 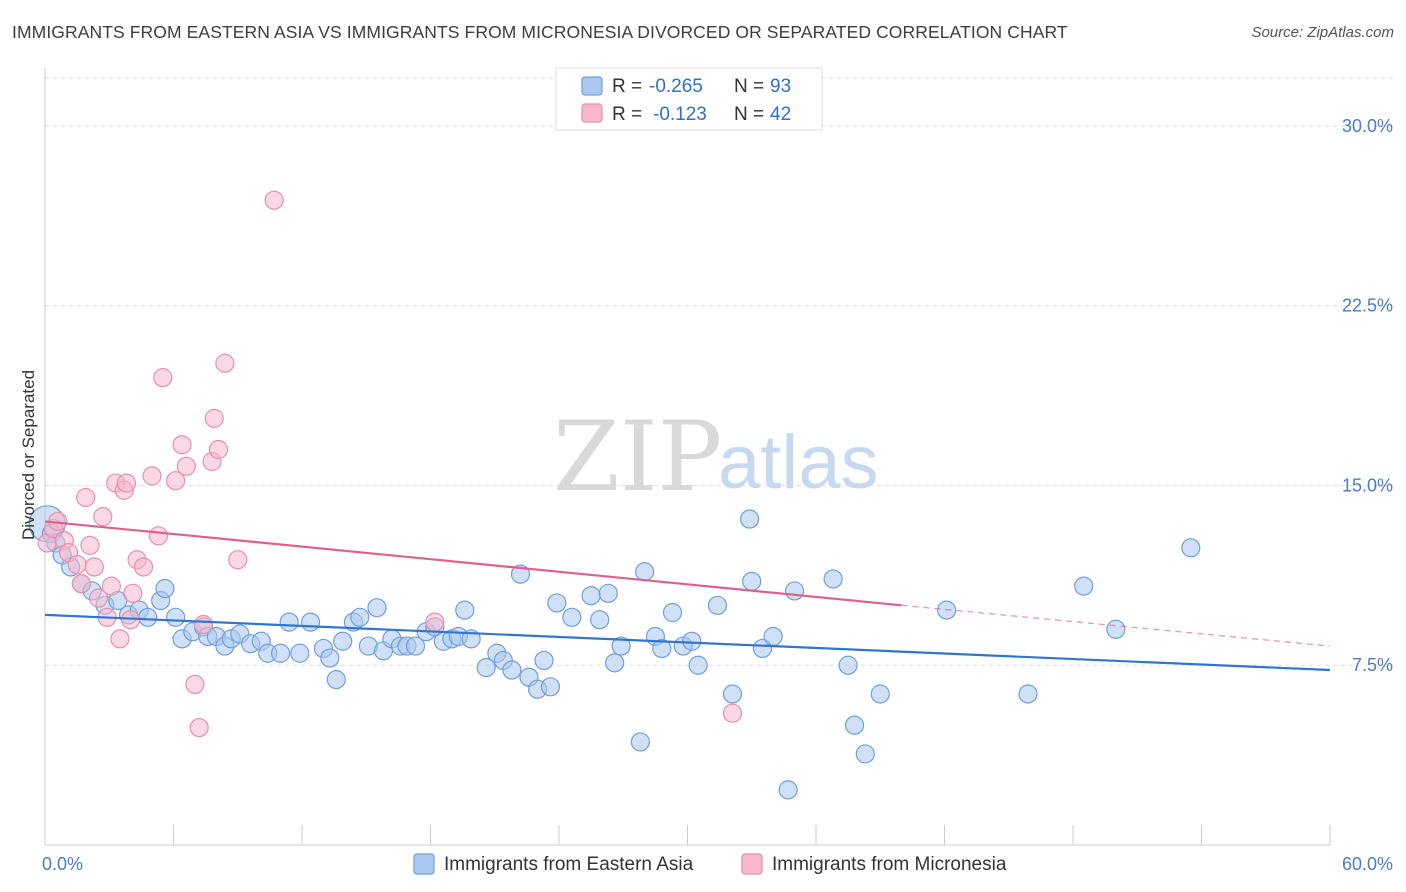 What do you see at coordinates (592, 113) in the screenshot?
I see `legend-swatch-pink` at bounding box center [592, 113].